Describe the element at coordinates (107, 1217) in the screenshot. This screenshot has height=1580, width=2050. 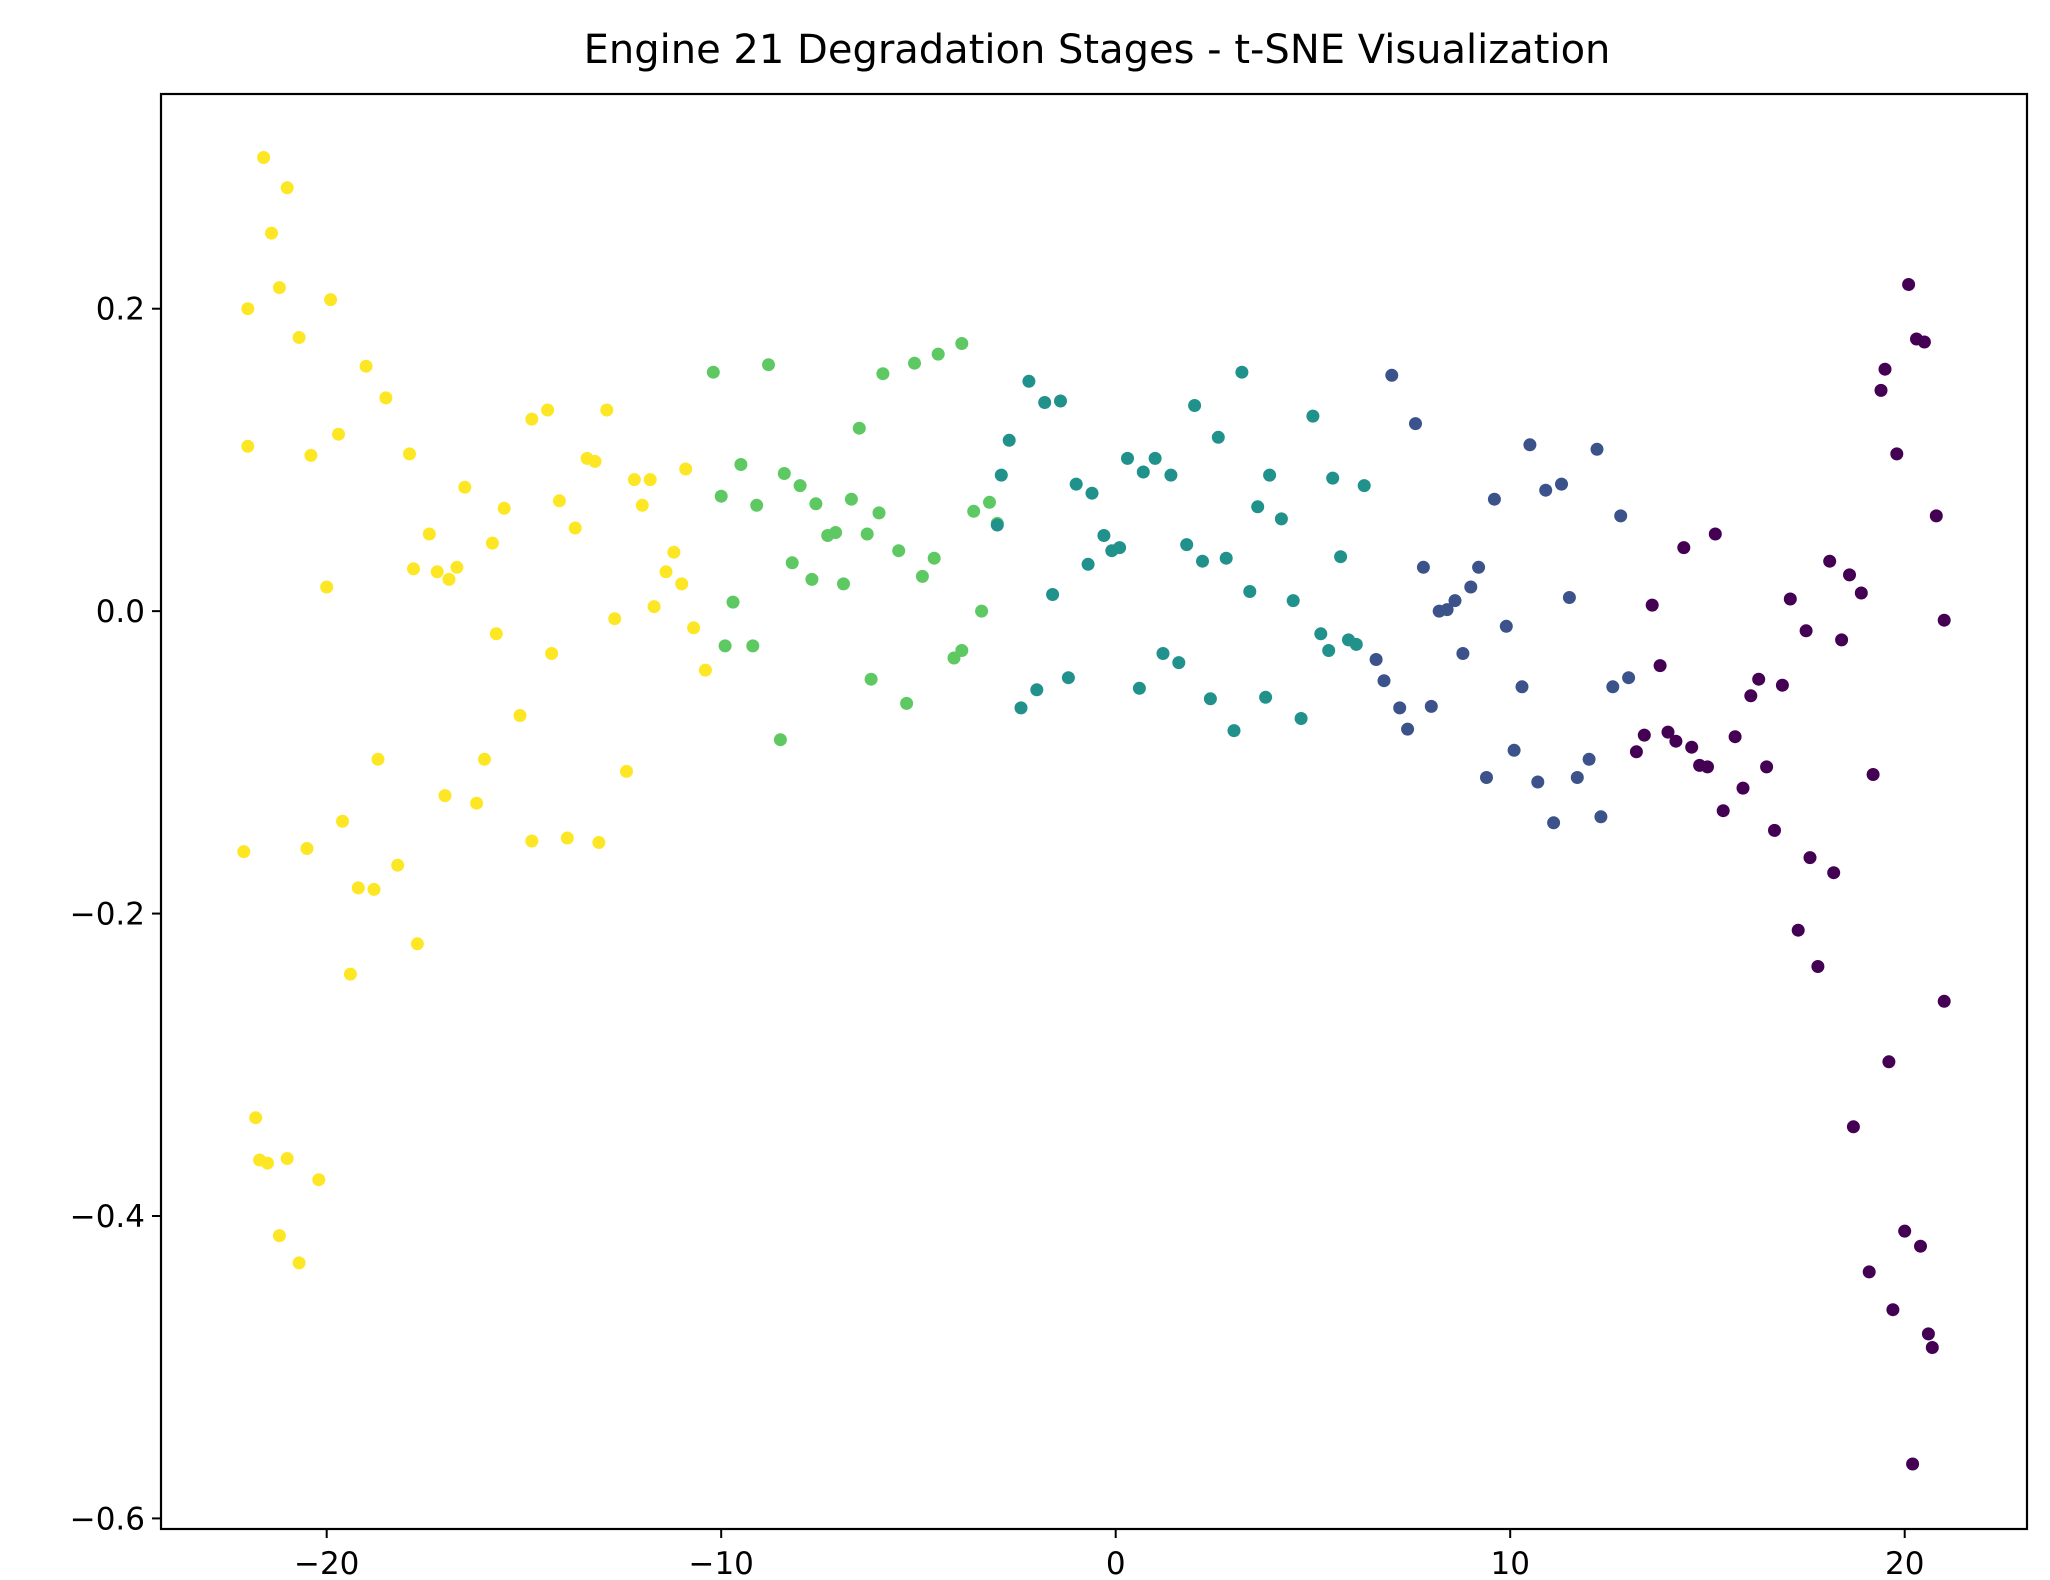
I see `y-tick-label: −0.4` at that location.